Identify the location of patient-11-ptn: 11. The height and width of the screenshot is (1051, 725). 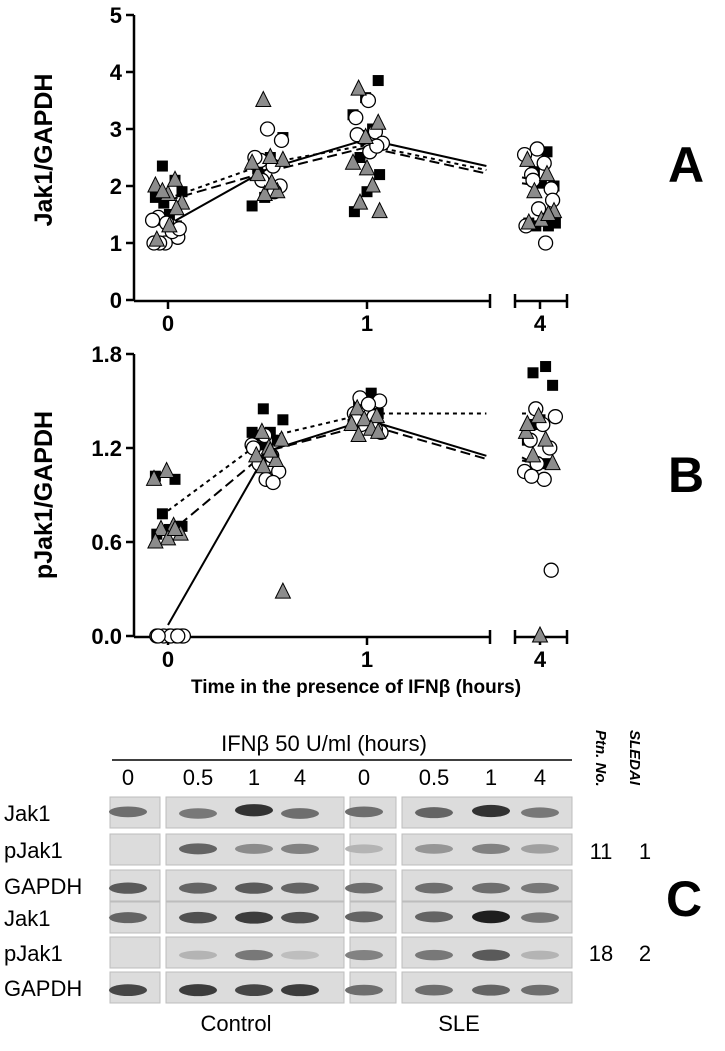
(601, 851).